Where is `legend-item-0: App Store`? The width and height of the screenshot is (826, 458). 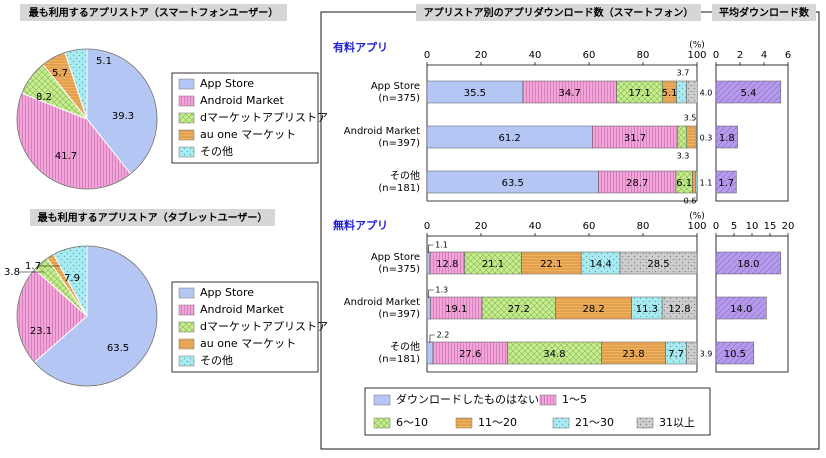
legend-item-0: App Store is located at coordinates (227, 83).